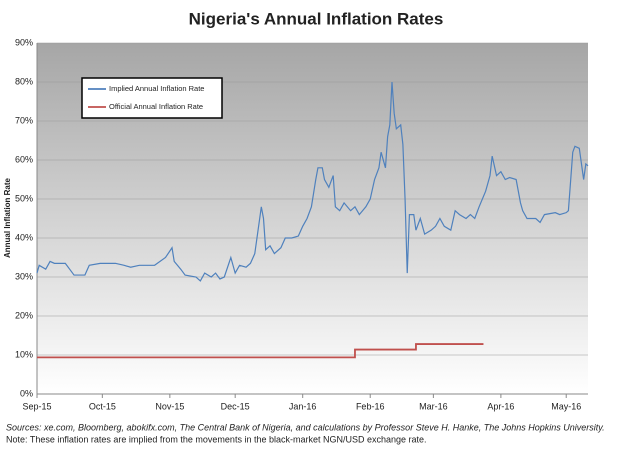 The width and height of the screenshot is (632, 460). What do you see at coordinates (24, 159) in the screenshot?
I see `y-tick-label: 60%` at bounding box center [24, 159].